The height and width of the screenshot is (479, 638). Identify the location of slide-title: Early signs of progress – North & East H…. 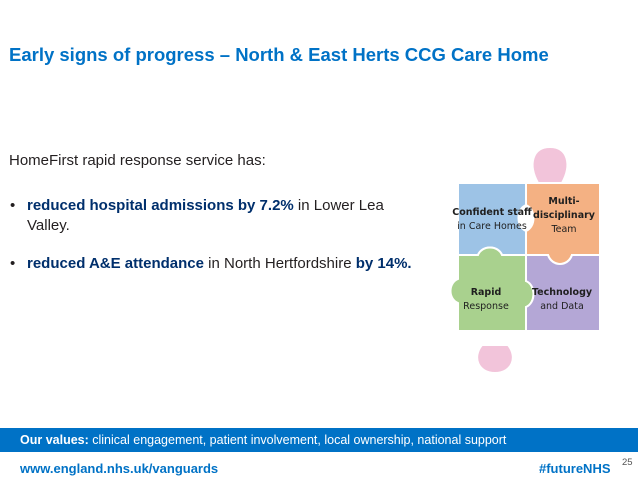
(279, 54).